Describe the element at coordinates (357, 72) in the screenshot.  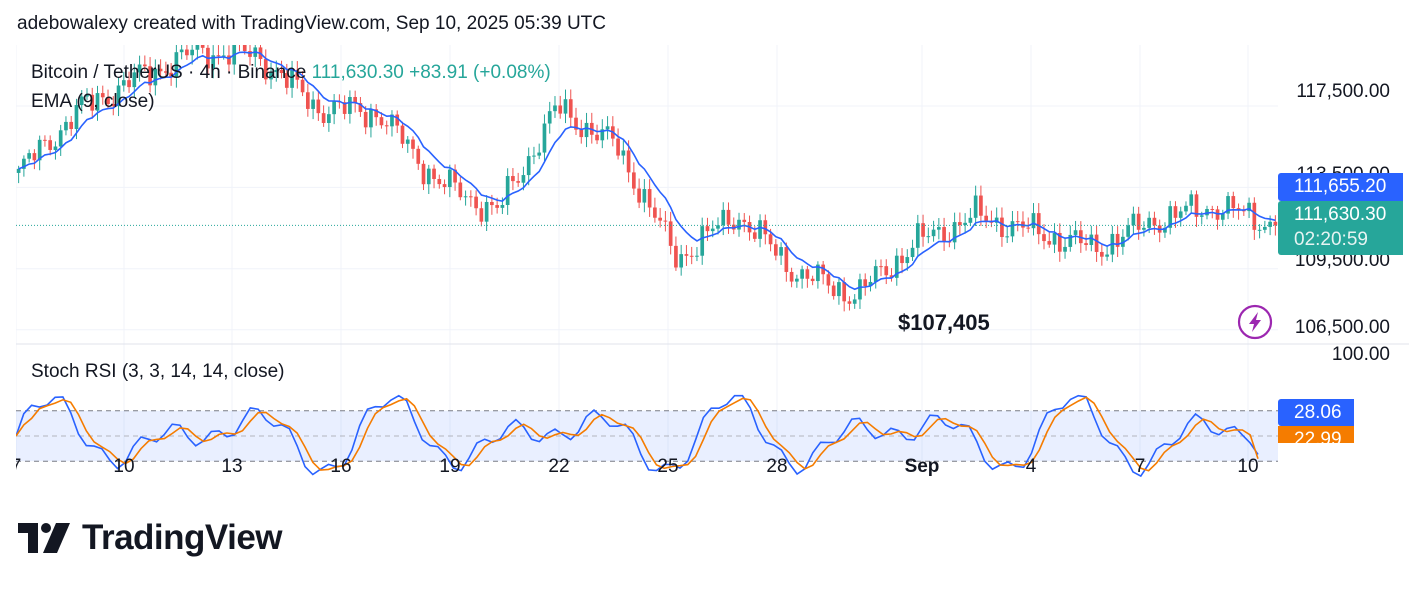
I see `last-price-value: 111,630.30` at that location.